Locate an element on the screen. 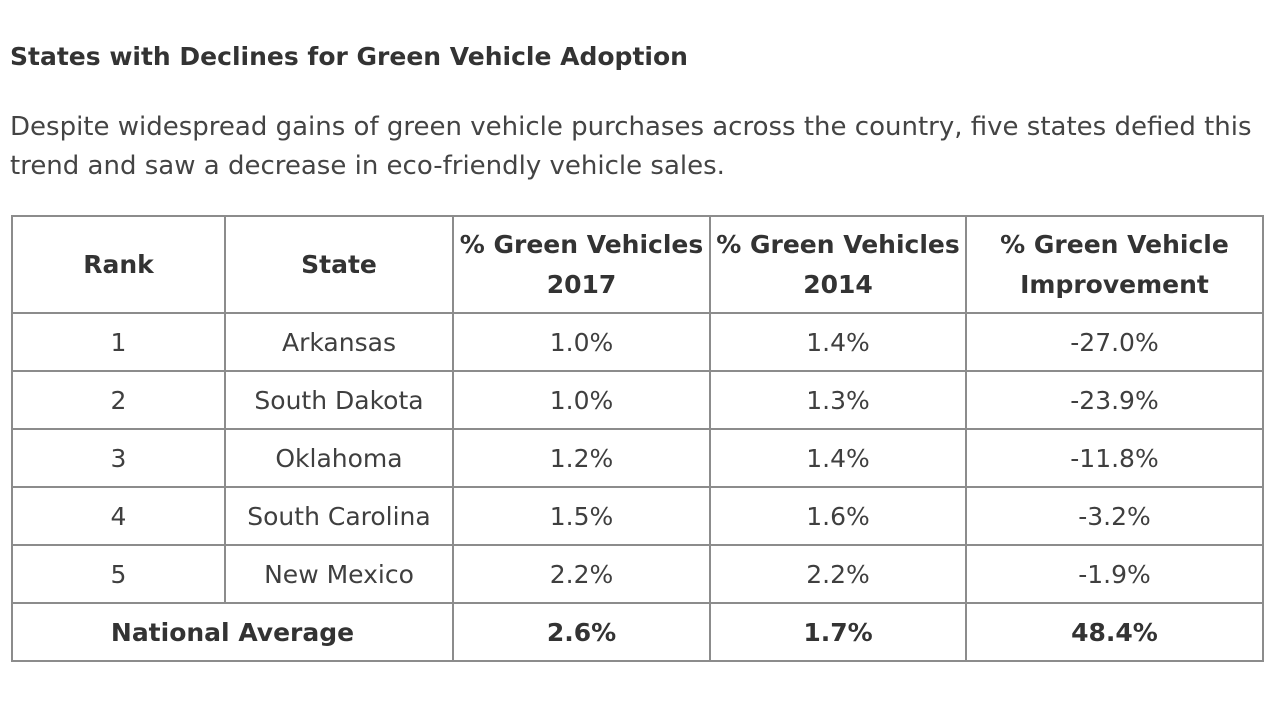  table-row: 1 Arkansas 1.0% 1.4% -27.0% is located at coordinates (637, 342).